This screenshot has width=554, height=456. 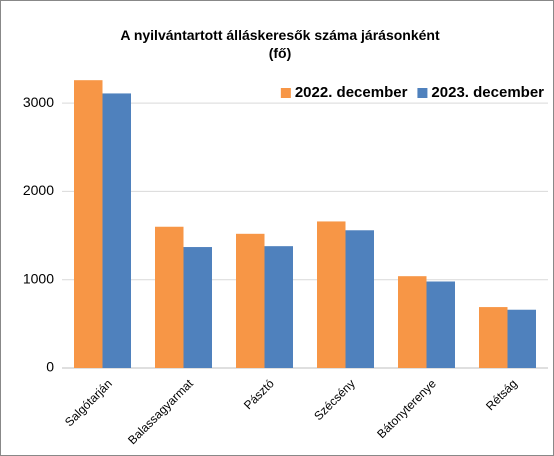 What do you see at coordinates (38, 278) in the screenshot?
I see `y-tick-label: 1000` at bounding box center [38, 278].